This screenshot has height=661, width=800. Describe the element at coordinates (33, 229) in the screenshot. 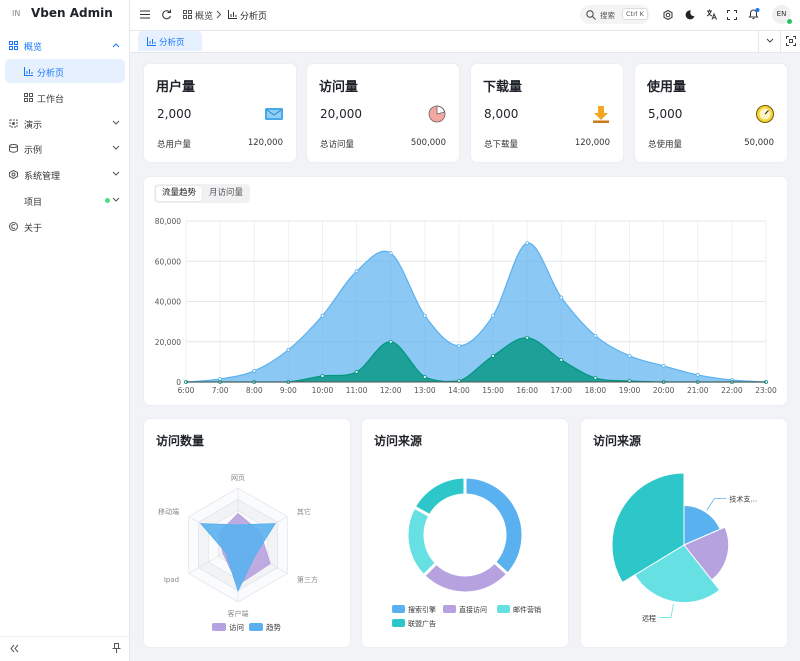

I see `menu-item: 关于` at that location.